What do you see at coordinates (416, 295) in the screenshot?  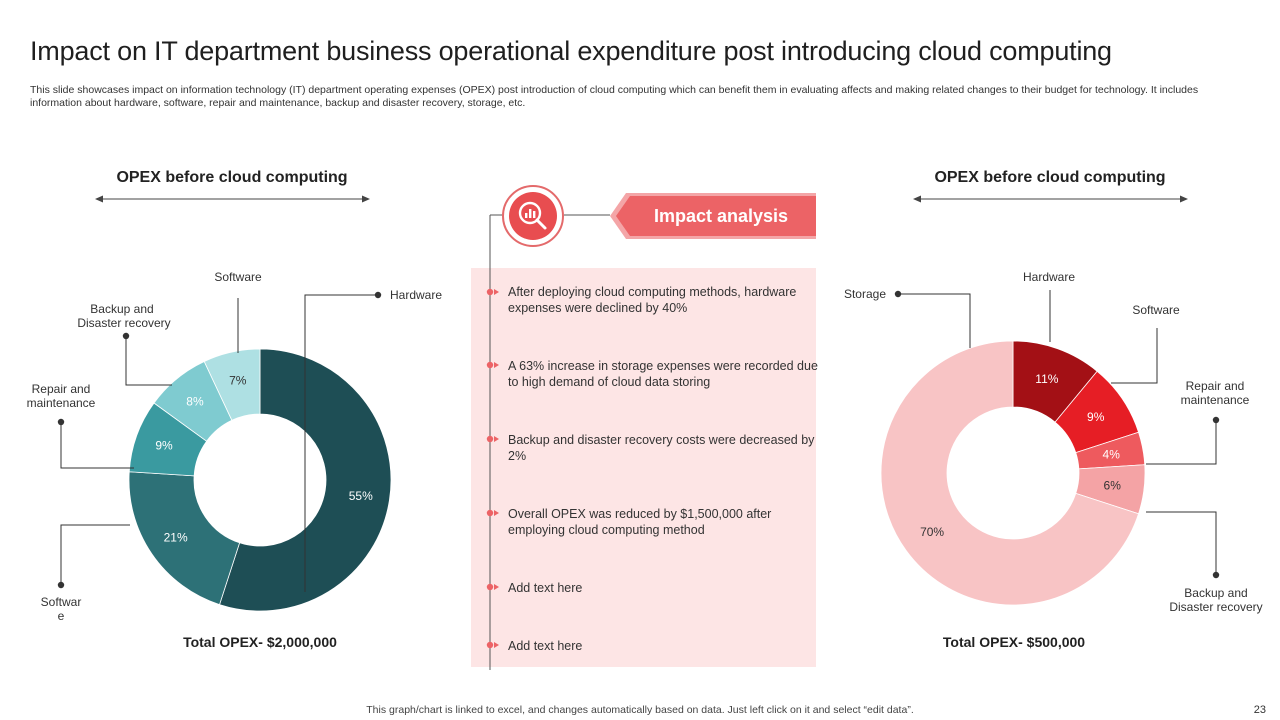 I see `left-callout-hardware: Hardware` at bounding box center [416, 295].